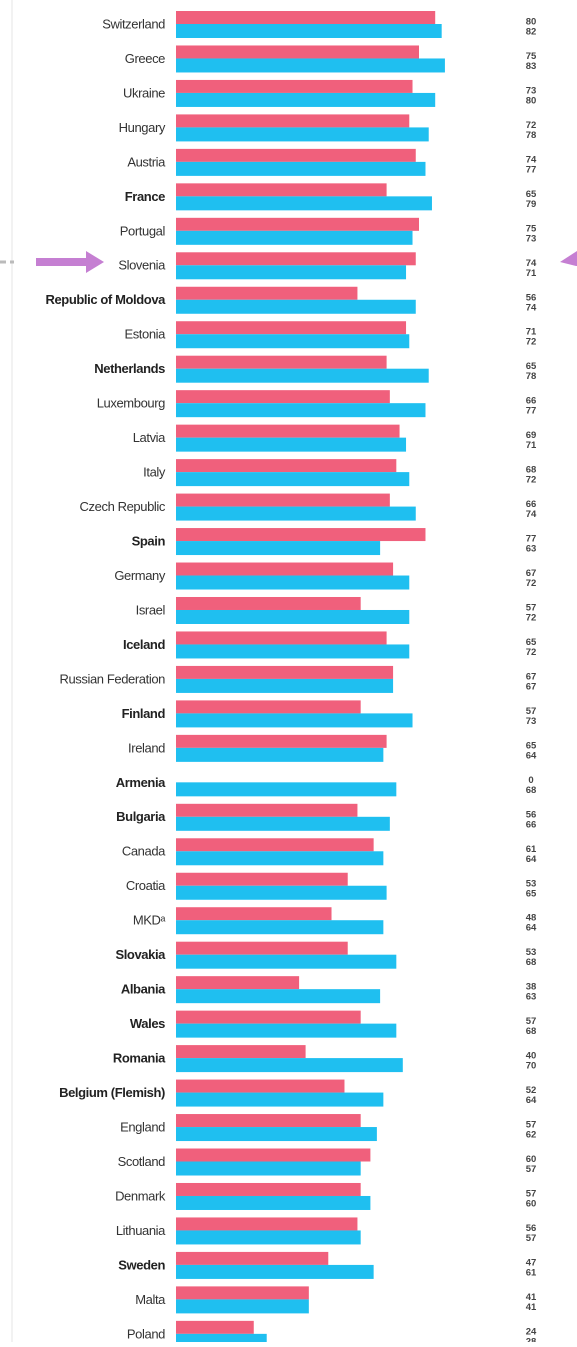  Describe the element at coordinates (531, 1331) in the screenshot. I see `value-label: 24` at that location.